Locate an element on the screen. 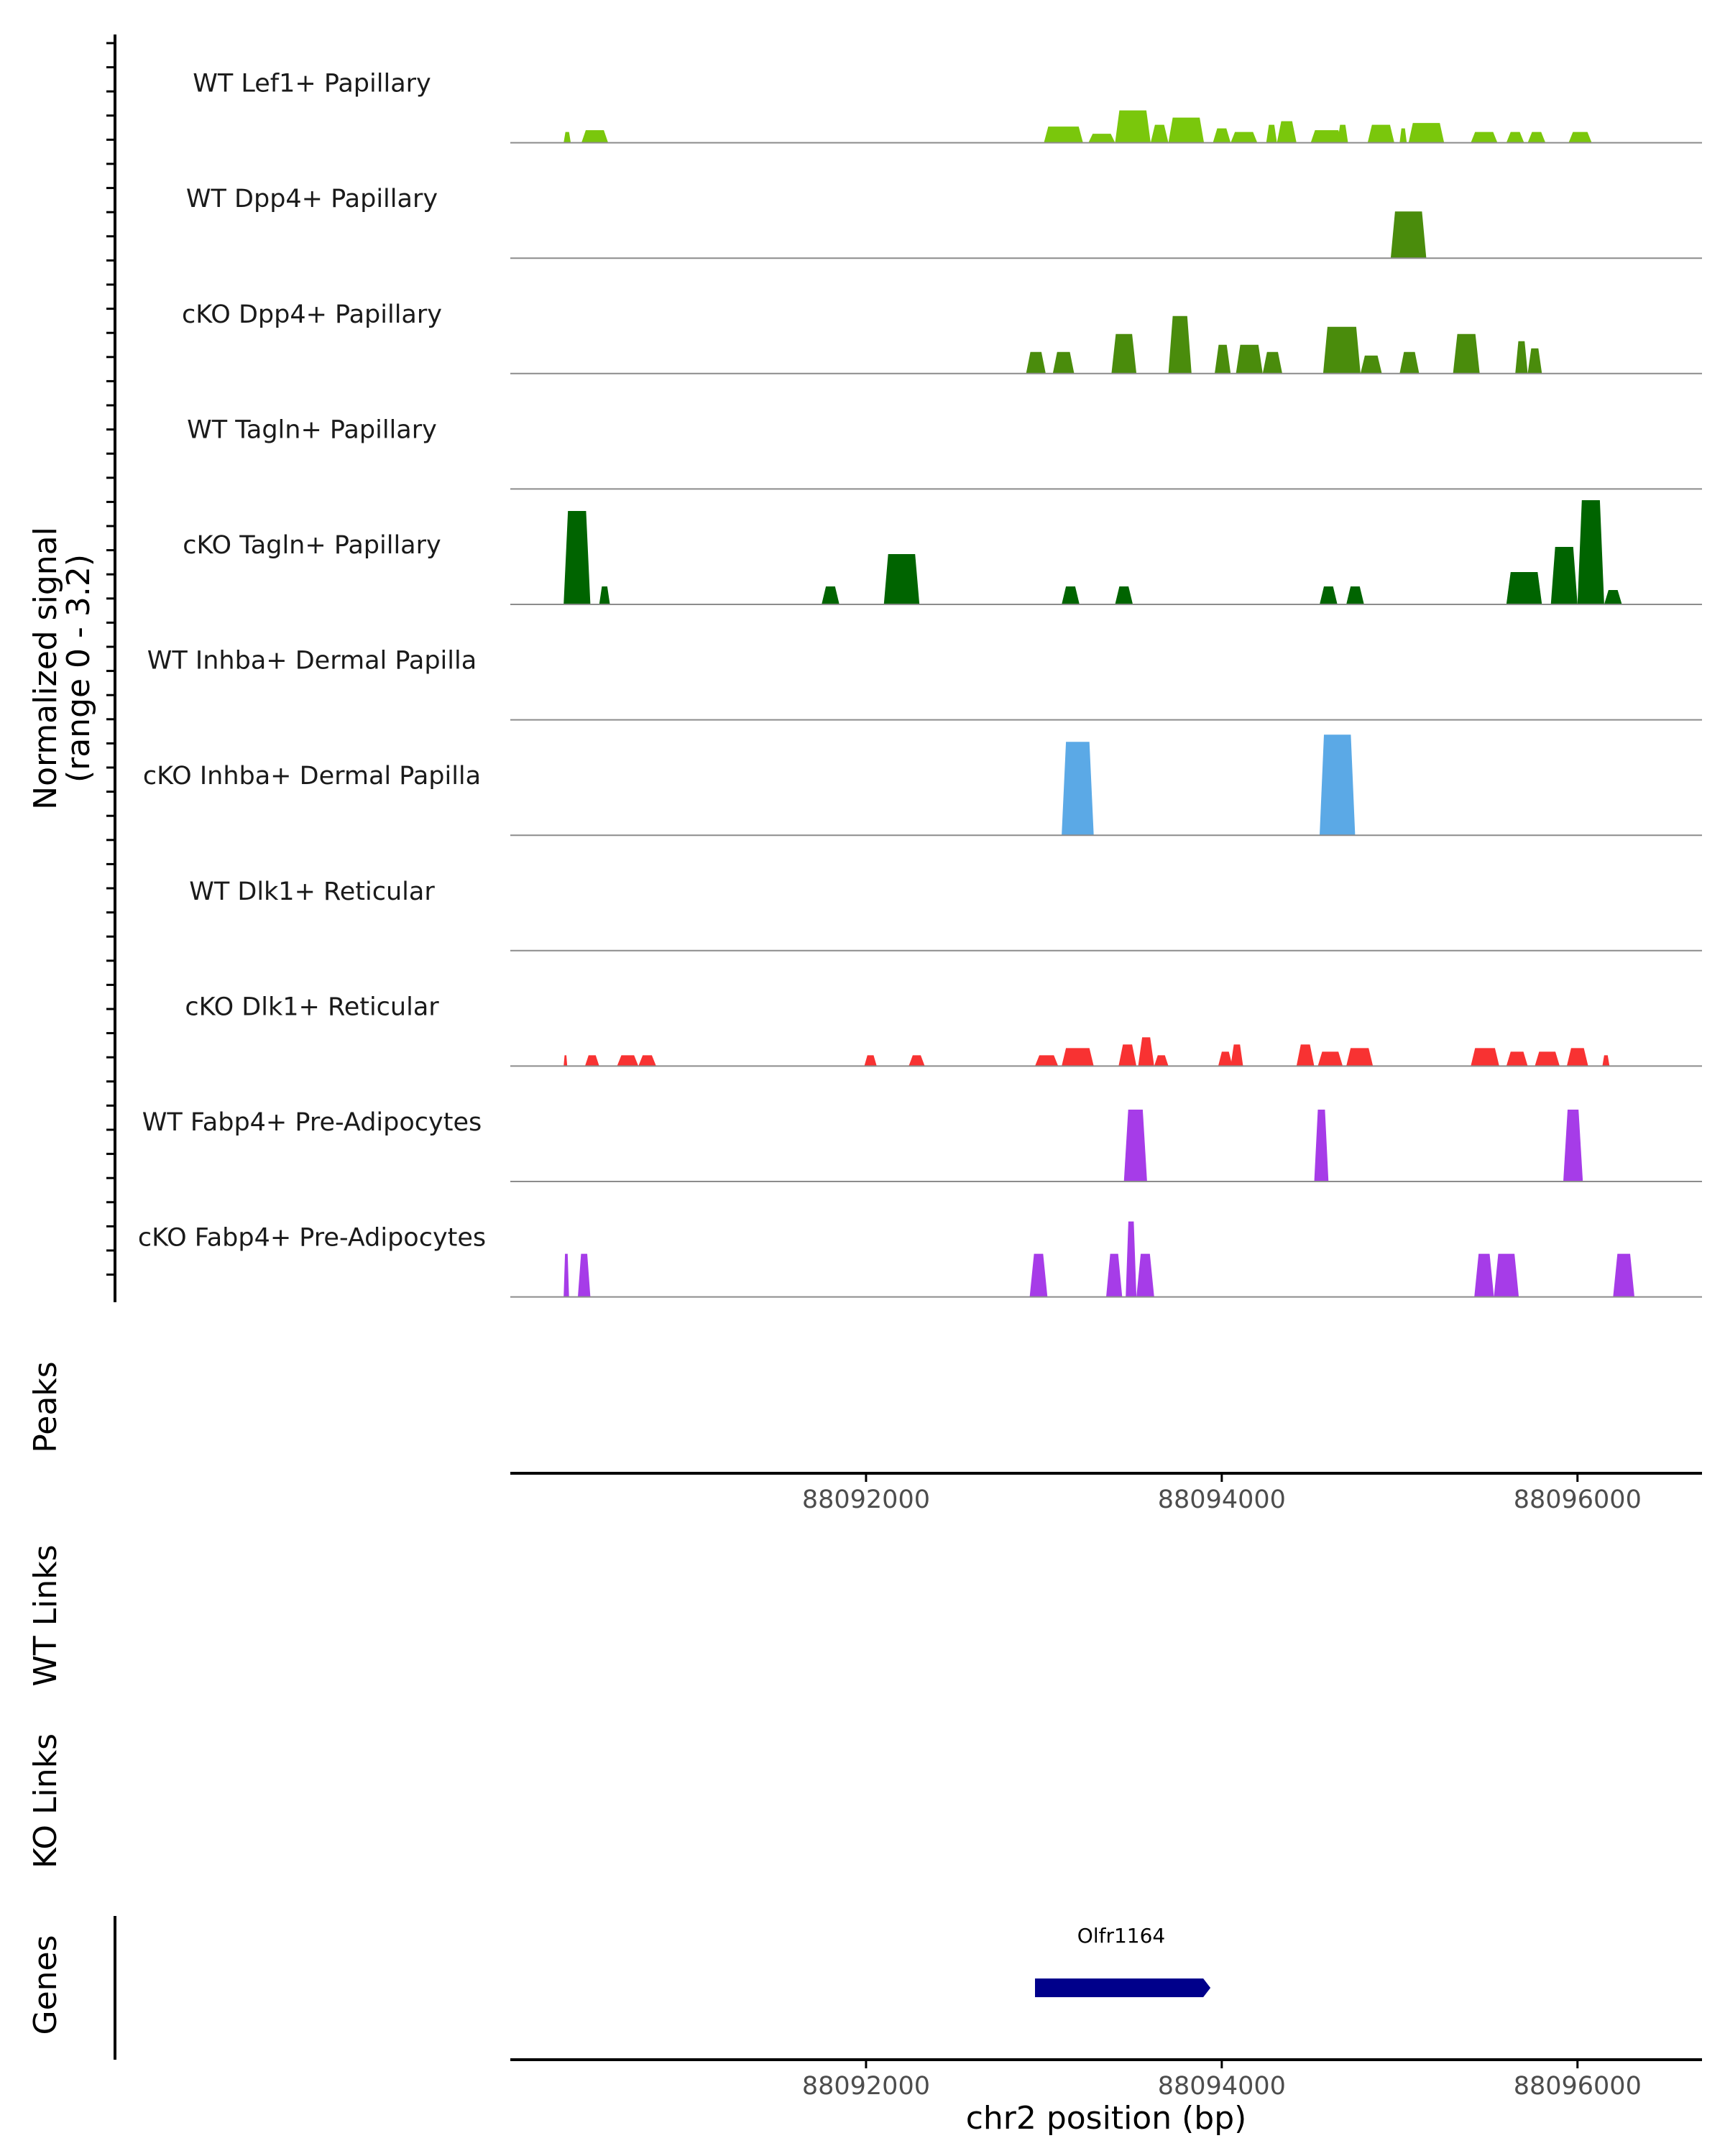  x-axis-1-tick-label: 88096000 is located at coordinates (1578, 1499).